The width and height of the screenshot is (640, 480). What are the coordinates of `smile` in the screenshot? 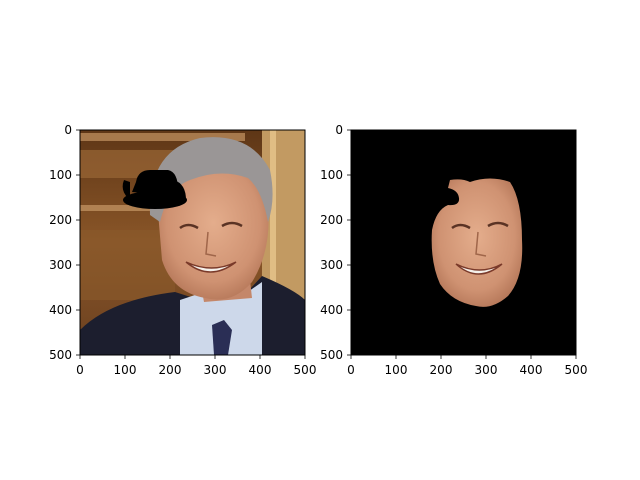 It's located at (211, 267).